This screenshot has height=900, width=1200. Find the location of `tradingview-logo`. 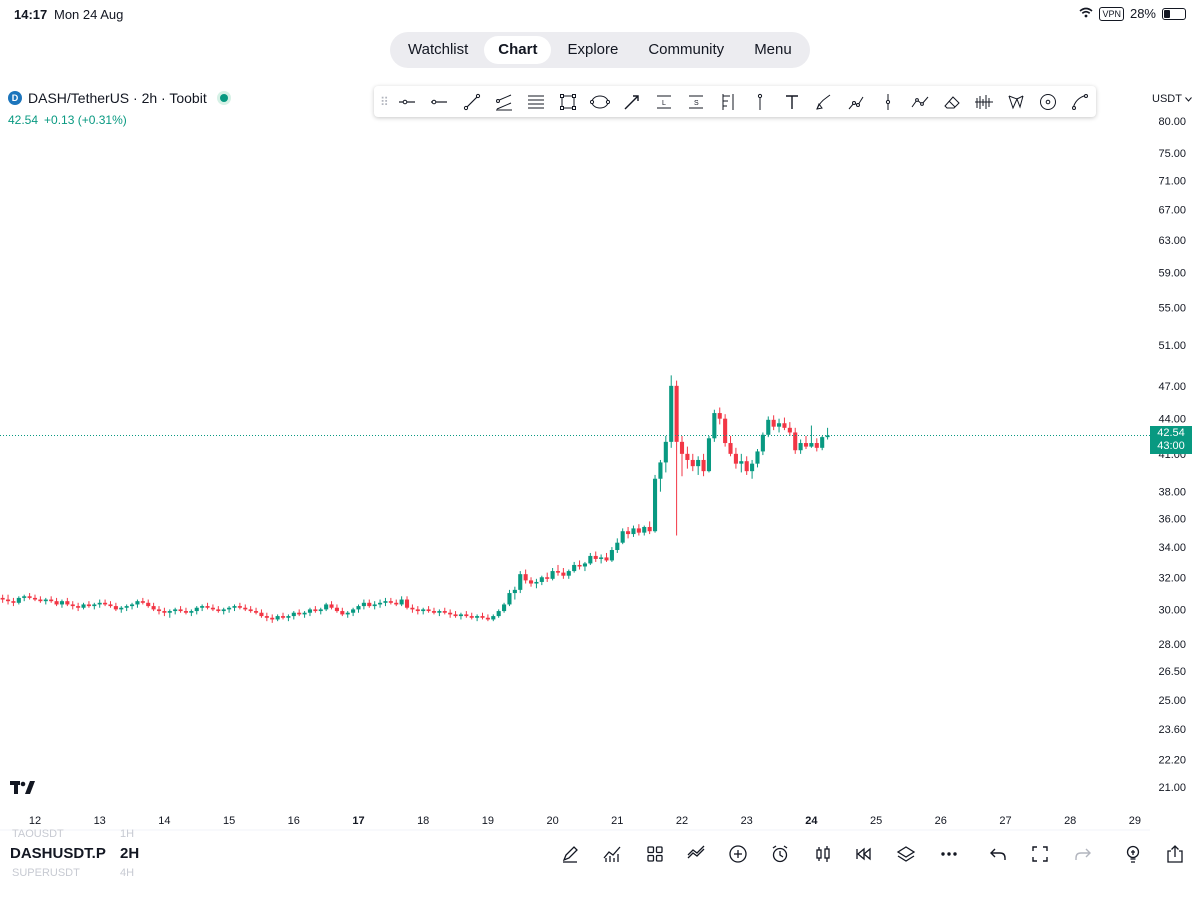

tradingview-logo is located at coordinates (23, 790).